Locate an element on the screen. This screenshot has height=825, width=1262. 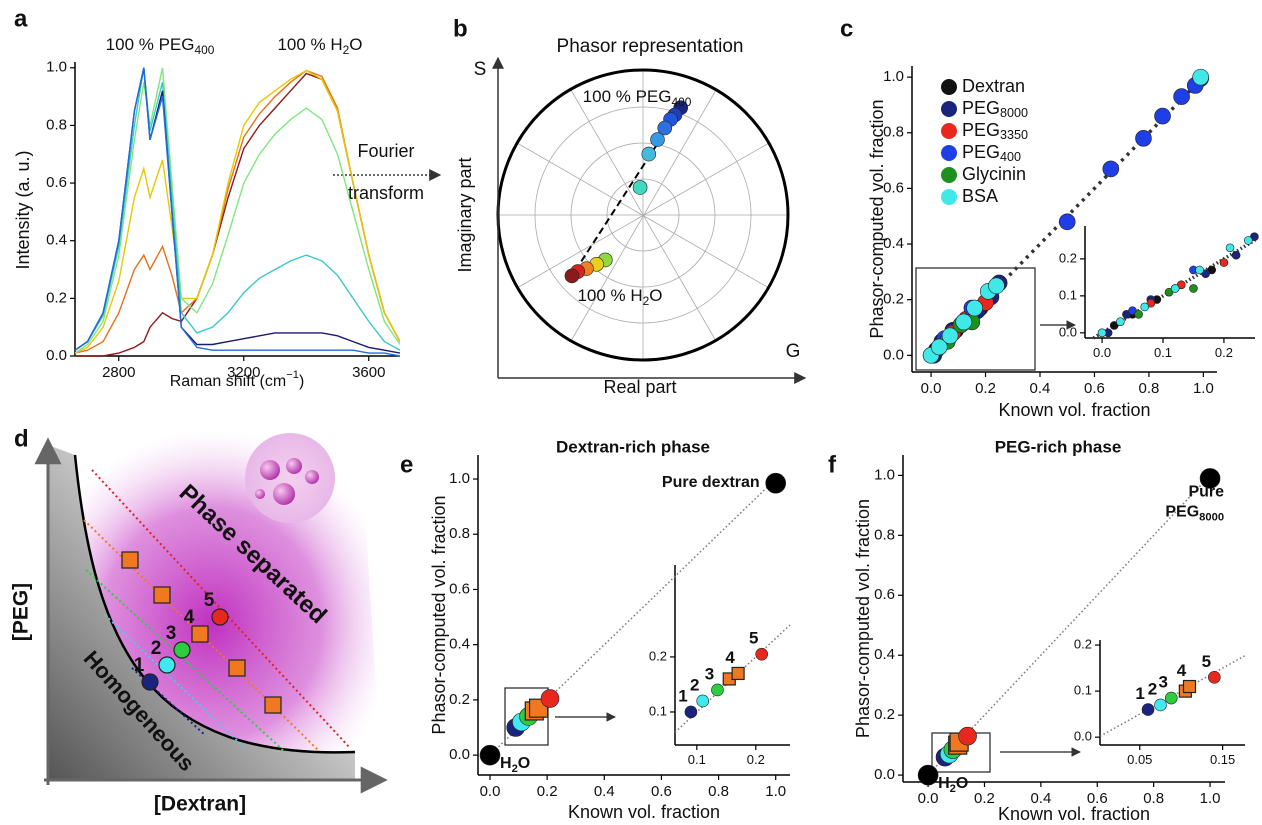
axis-letter: G is located at coordinates (793, 351).